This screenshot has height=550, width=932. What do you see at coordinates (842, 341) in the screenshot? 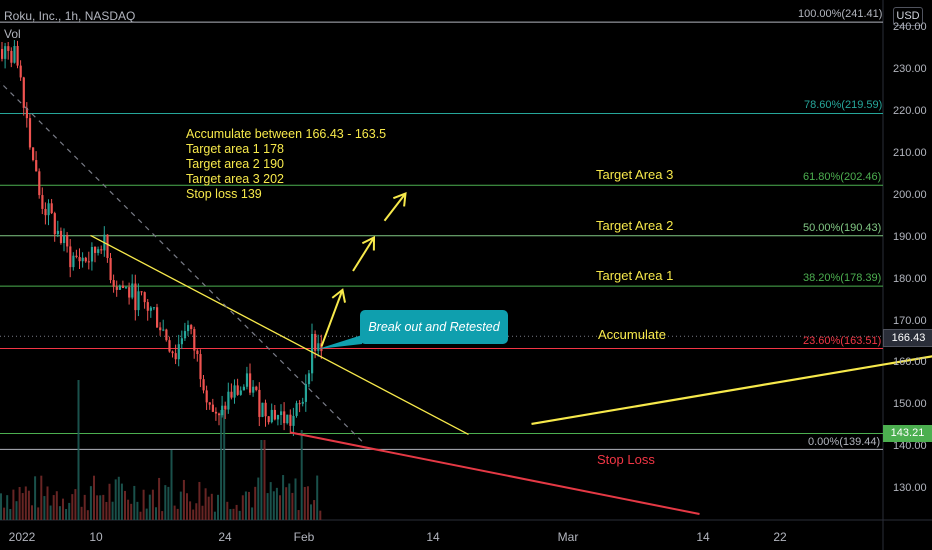
I see `fib-label-236: 23.60%(163.51)` at bounding box center [842, 341].